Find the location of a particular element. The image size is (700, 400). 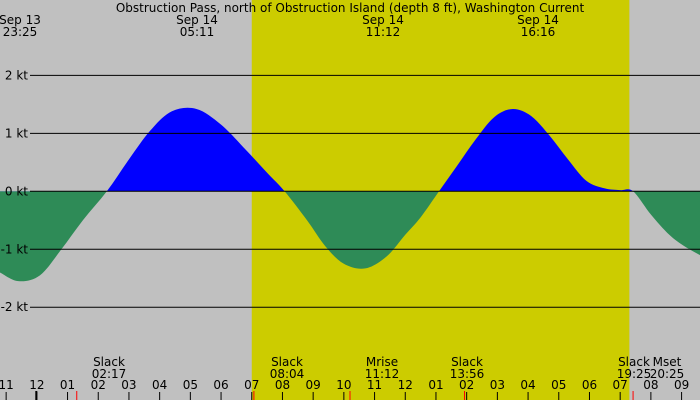

event-time: 02:17 is located at coordinates (109, 374).